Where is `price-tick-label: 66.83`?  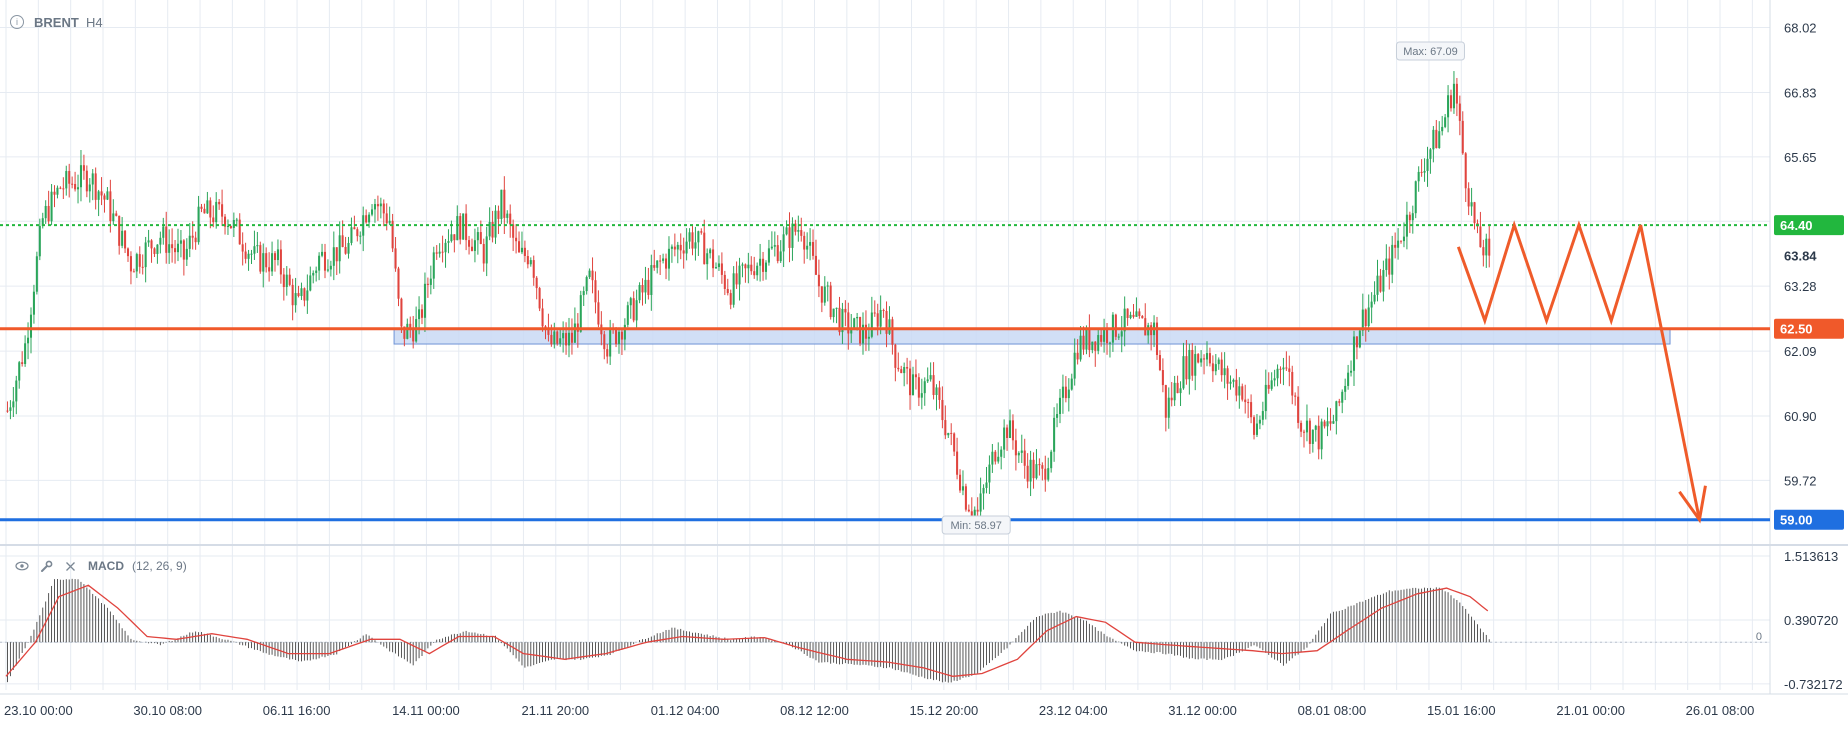
price-tick-label: 66.83 is located at coordinates (1800, 92).